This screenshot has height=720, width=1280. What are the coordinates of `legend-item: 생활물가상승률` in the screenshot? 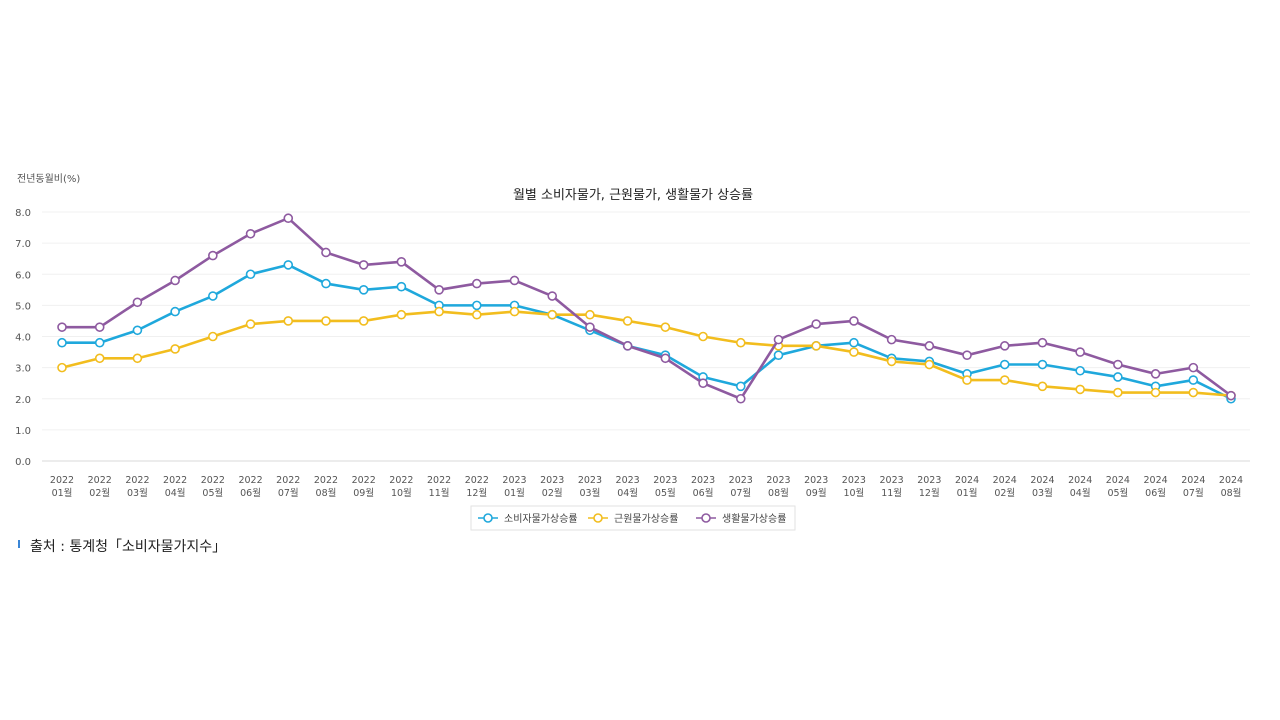 It's located at (741, 518).